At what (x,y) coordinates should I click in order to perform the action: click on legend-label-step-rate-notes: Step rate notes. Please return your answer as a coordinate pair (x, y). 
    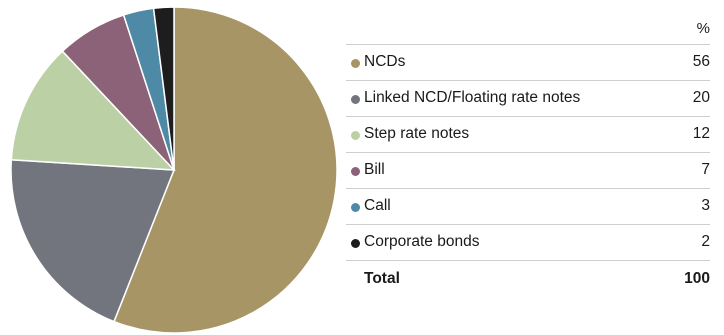
    Looking at the image, I should click on (417, 133).